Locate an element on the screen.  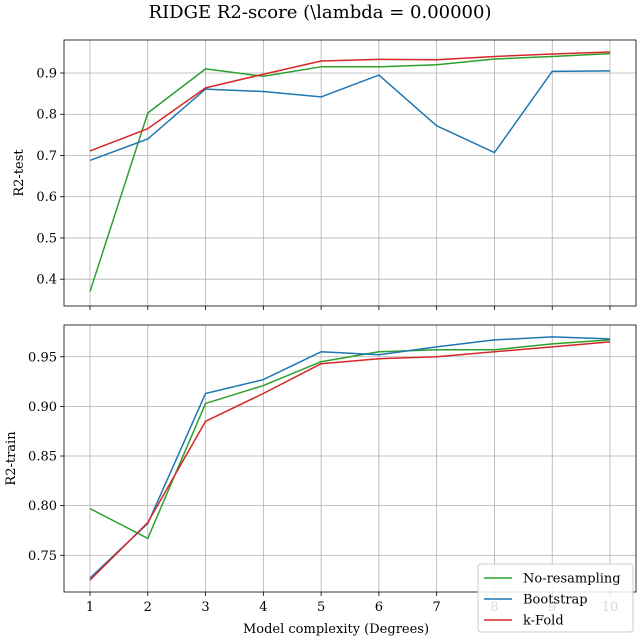
y-tick-label: 0.8 is located at coordinates (46, 115).